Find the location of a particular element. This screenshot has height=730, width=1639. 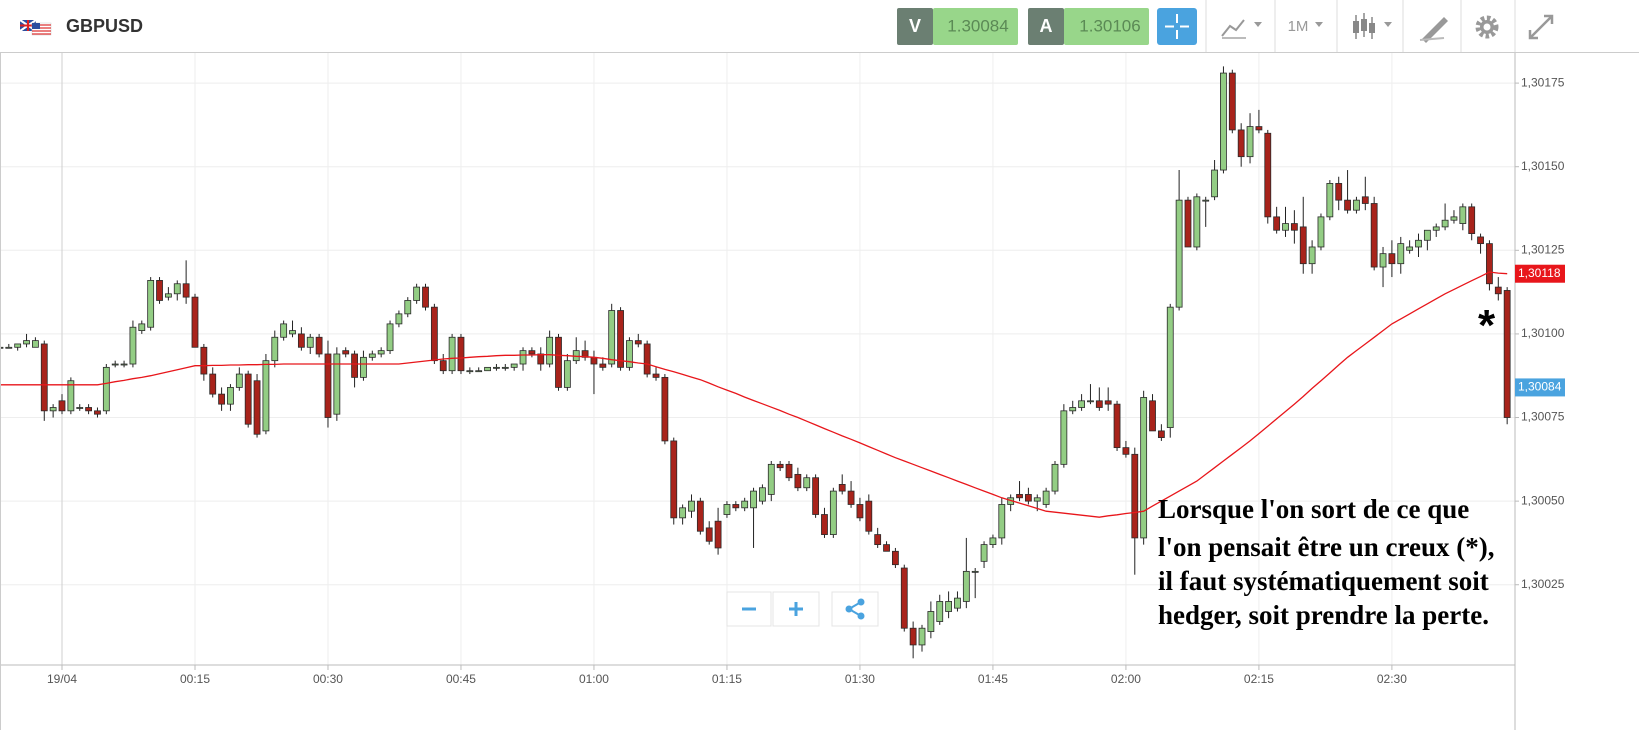

buy-label: A is located at coordinates (1046, 26).